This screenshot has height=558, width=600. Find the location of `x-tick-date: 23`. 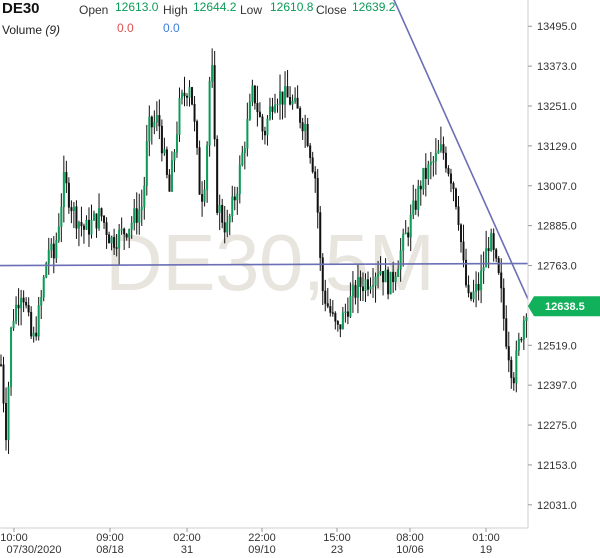

x-tick-date: 23 is located at coordinates (337, 550).